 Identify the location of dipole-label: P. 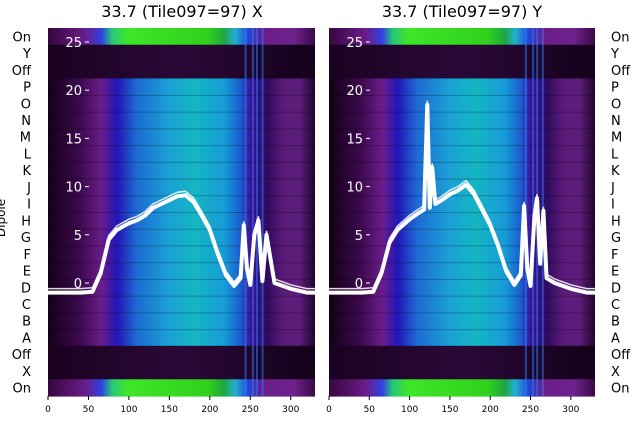
(27, 88).